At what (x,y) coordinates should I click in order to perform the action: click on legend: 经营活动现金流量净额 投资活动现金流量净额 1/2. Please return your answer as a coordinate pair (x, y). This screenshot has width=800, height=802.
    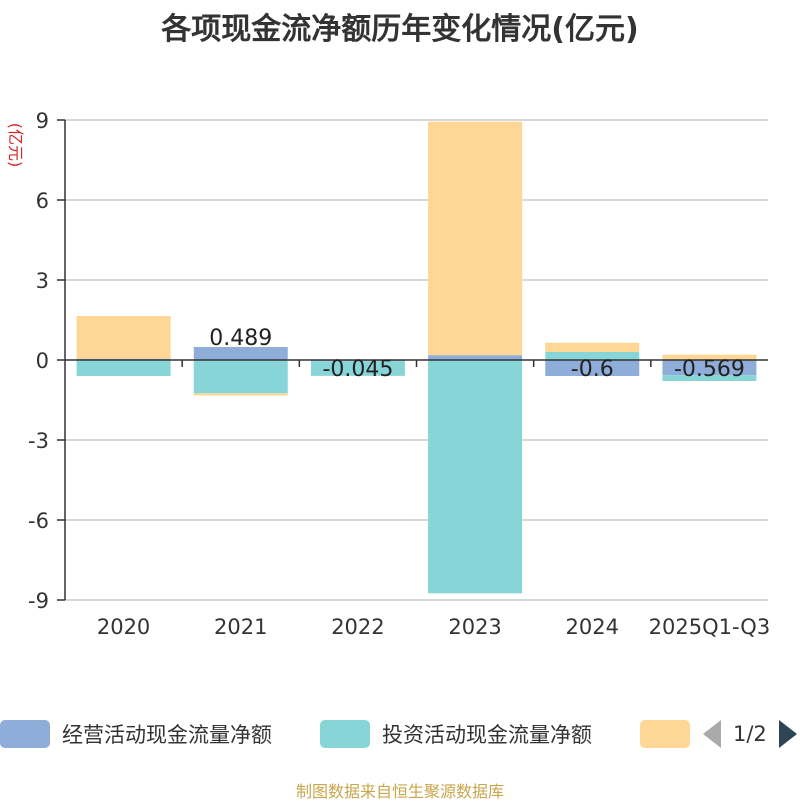
    Looking at the image, I should click on (400, 734).